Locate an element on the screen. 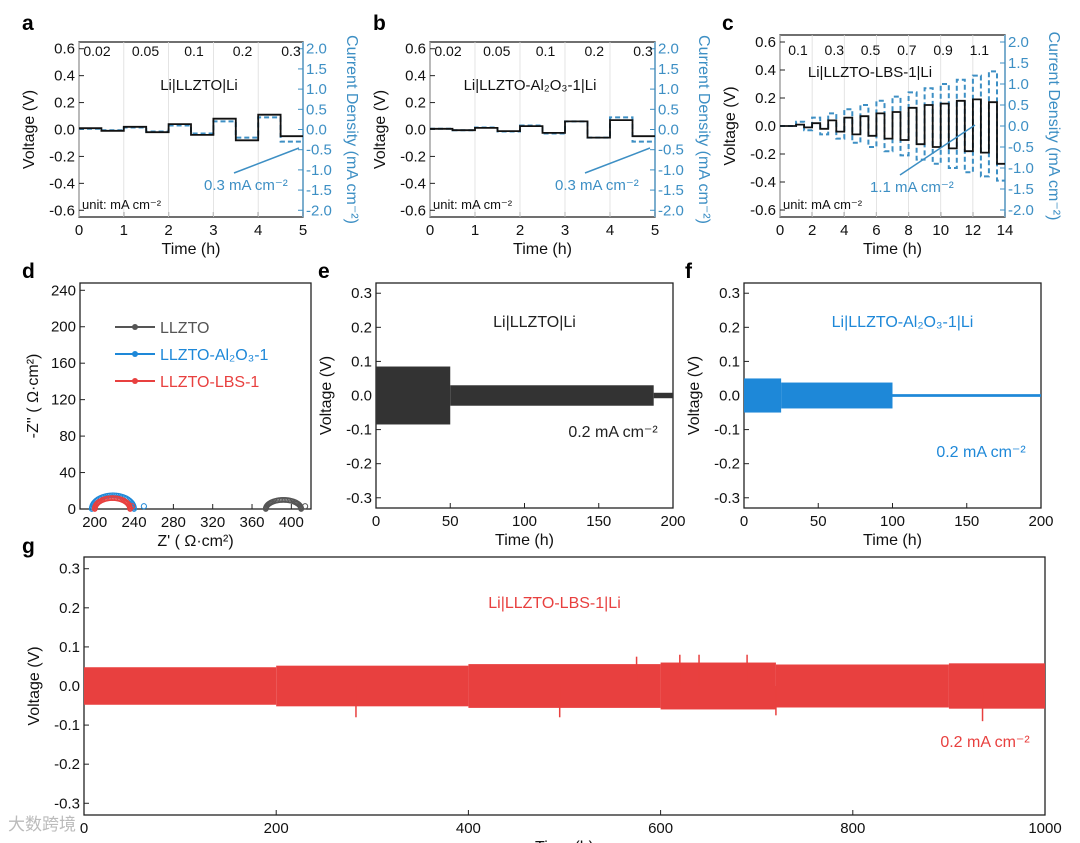  panel-a: a is located at coordinates (163, 115).